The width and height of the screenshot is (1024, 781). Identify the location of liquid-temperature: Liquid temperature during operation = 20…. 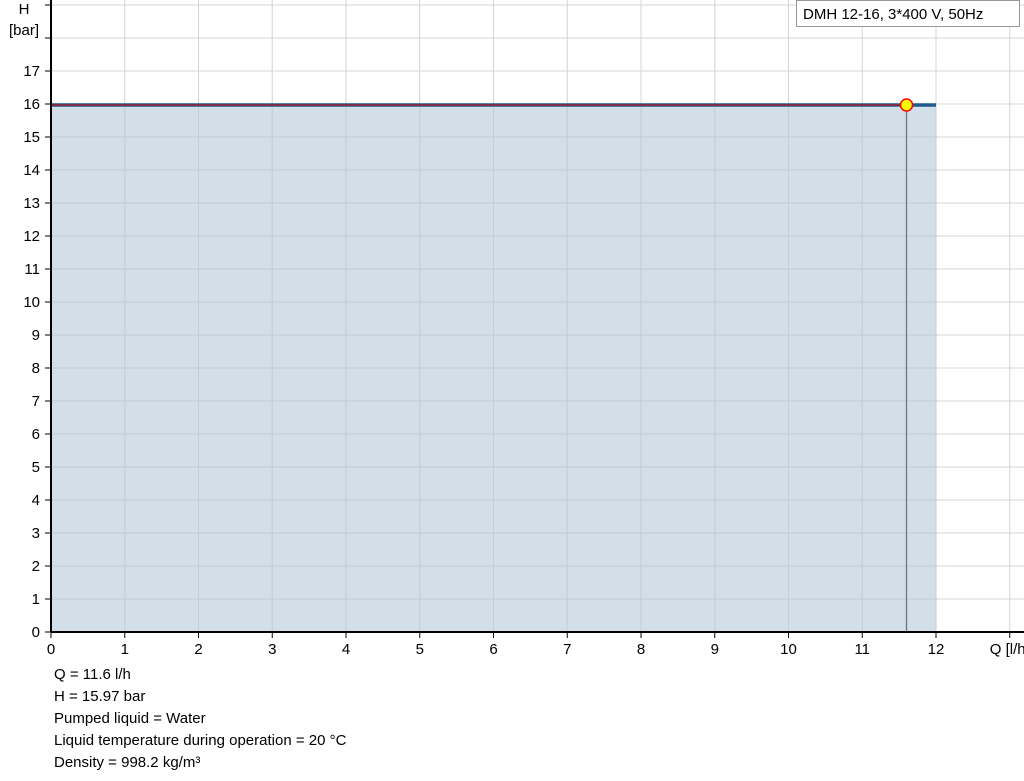
(200, 740).